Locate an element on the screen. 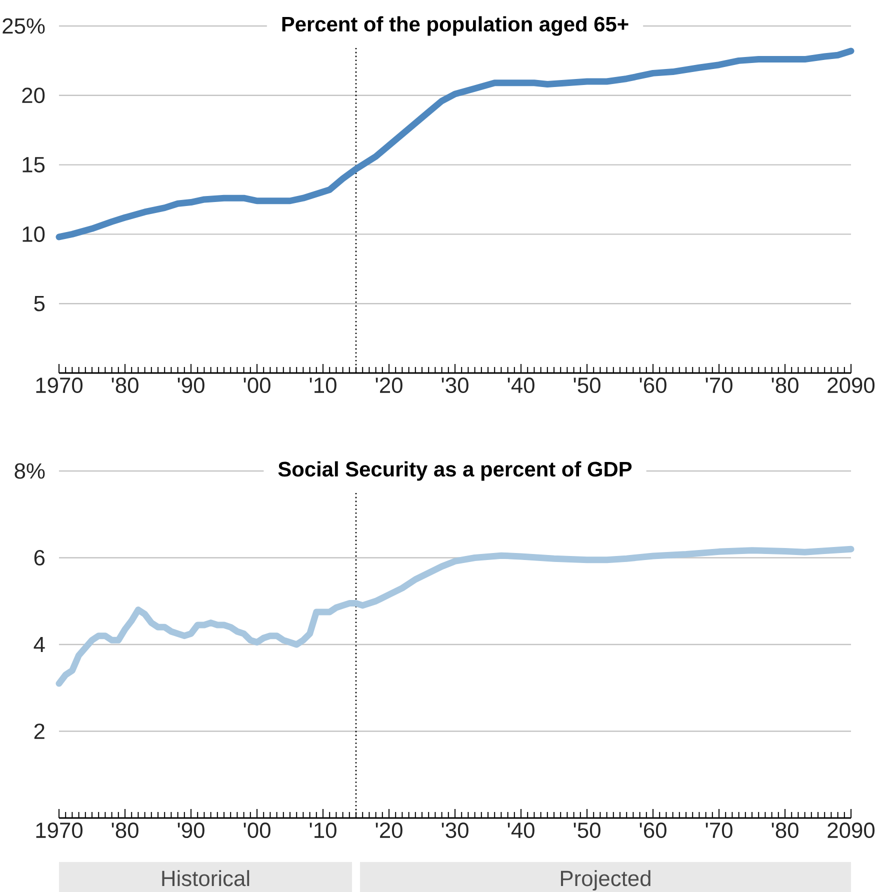  chart-title: Percent of the population aged 65+ is located at coordinates (455, 26).